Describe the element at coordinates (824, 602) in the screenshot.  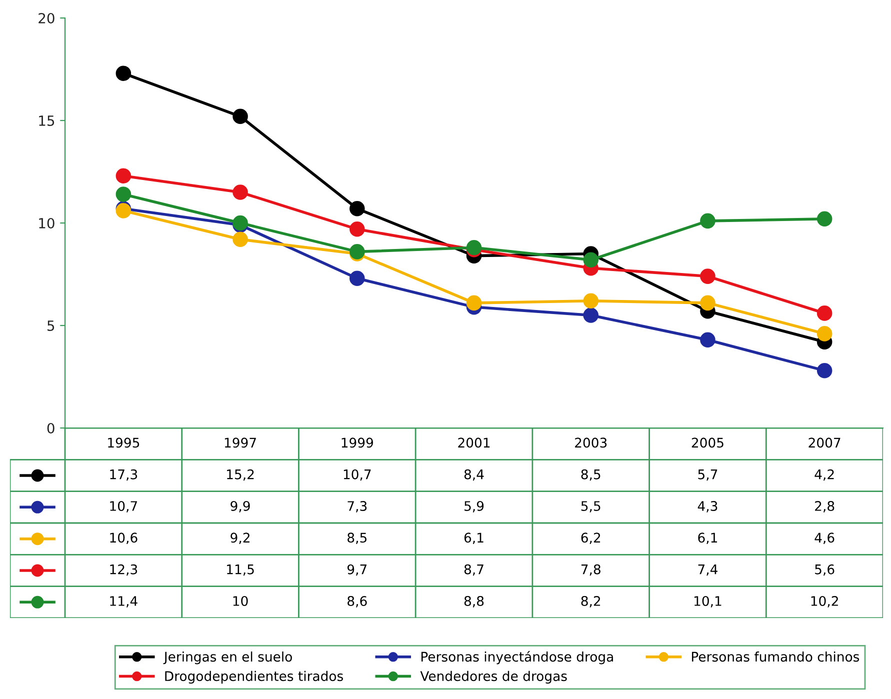
I see `data-label: 10,2` at that location.